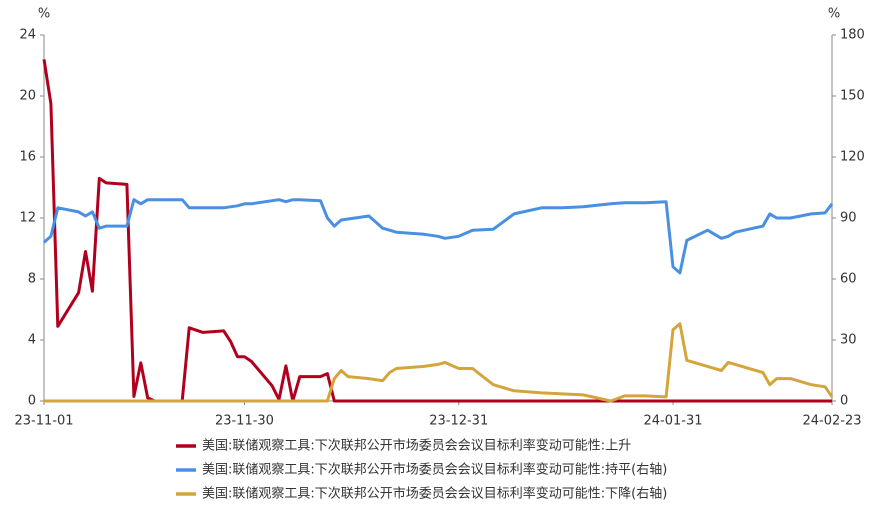 This screenshot has height=515, width=883. Describe the element at coordinates (848, 218) in the screenshot. I see `y2-tick-label: 90` at that location.